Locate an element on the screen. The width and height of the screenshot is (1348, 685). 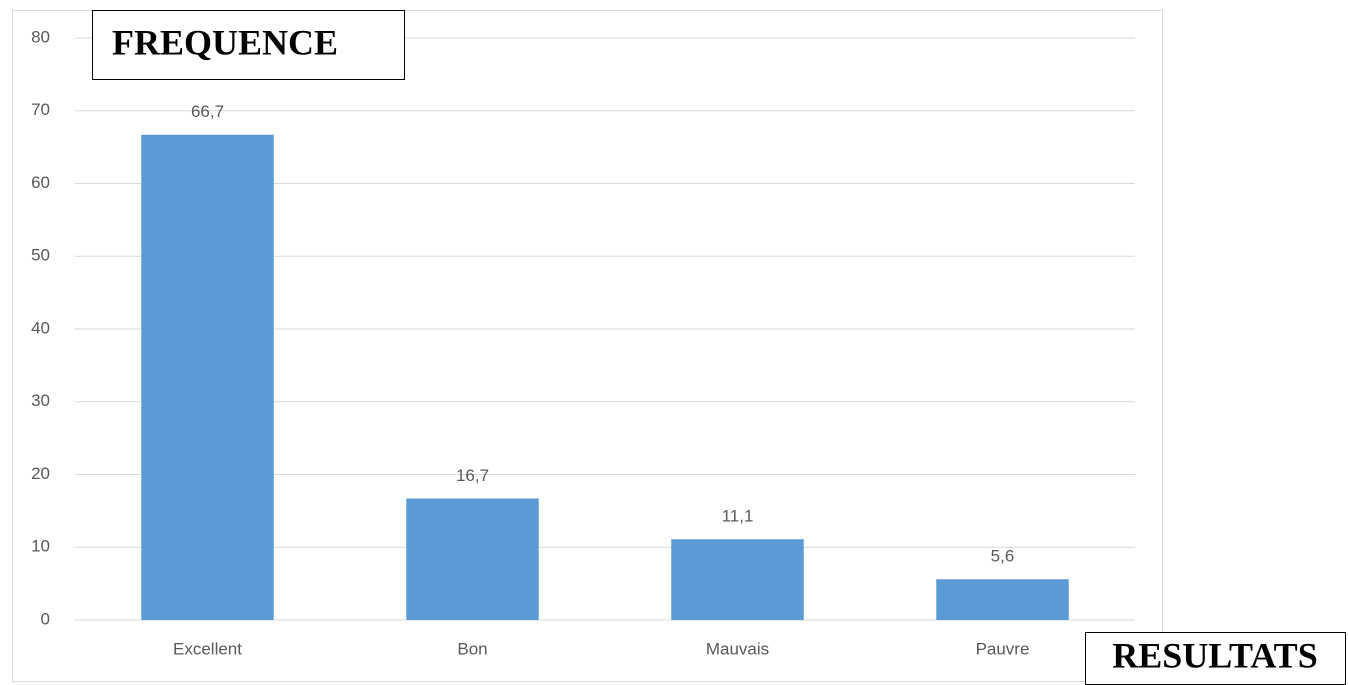
x-tick-label: Pauvre is located at coordinates (1003, 648).